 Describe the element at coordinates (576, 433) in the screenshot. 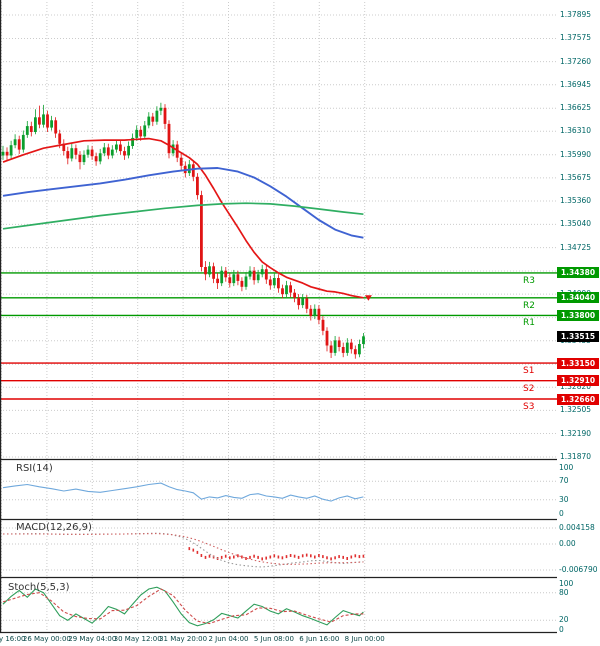

I see `price-axis-label: 1.32190` at that location.